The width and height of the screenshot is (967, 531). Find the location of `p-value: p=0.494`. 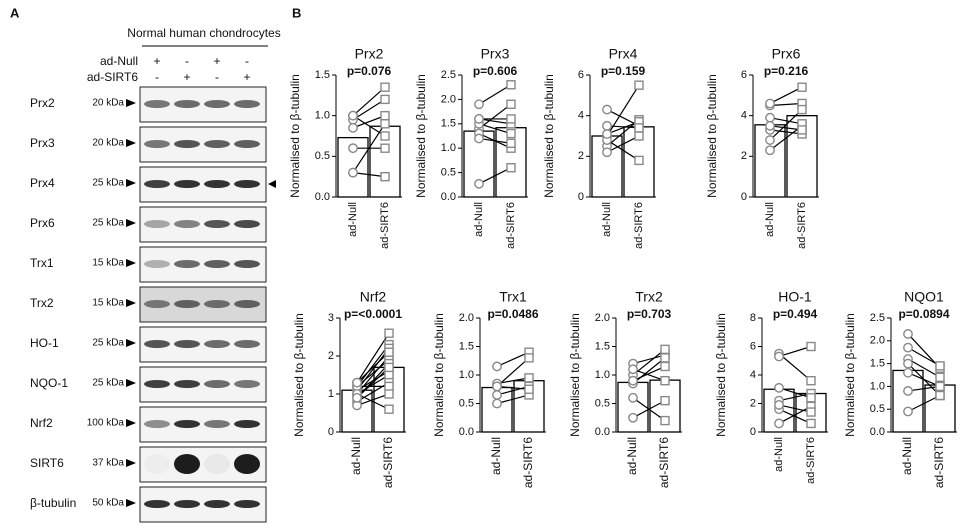

p-value: p=0.494 is located at coordinates (795, 314).